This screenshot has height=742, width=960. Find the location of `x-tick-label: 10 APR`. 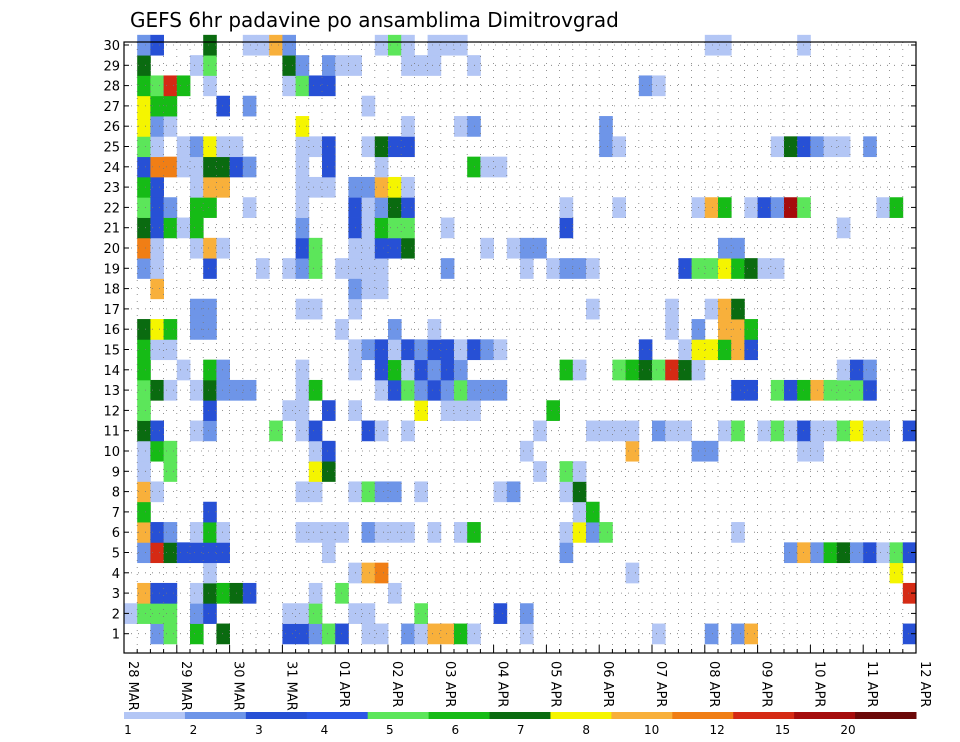

x-tick-label: 10 APR is located at coordinates (818, 684).